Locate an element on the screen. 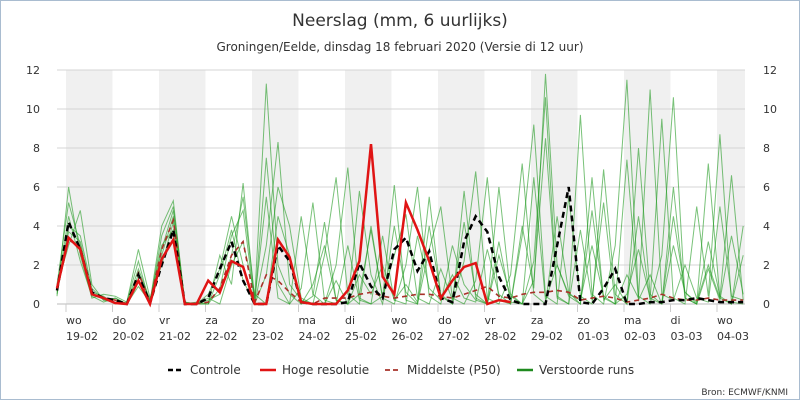 This screenshot has width=800, height=400. y-tick-label-left: 2 is located at coordinates (36, 265).